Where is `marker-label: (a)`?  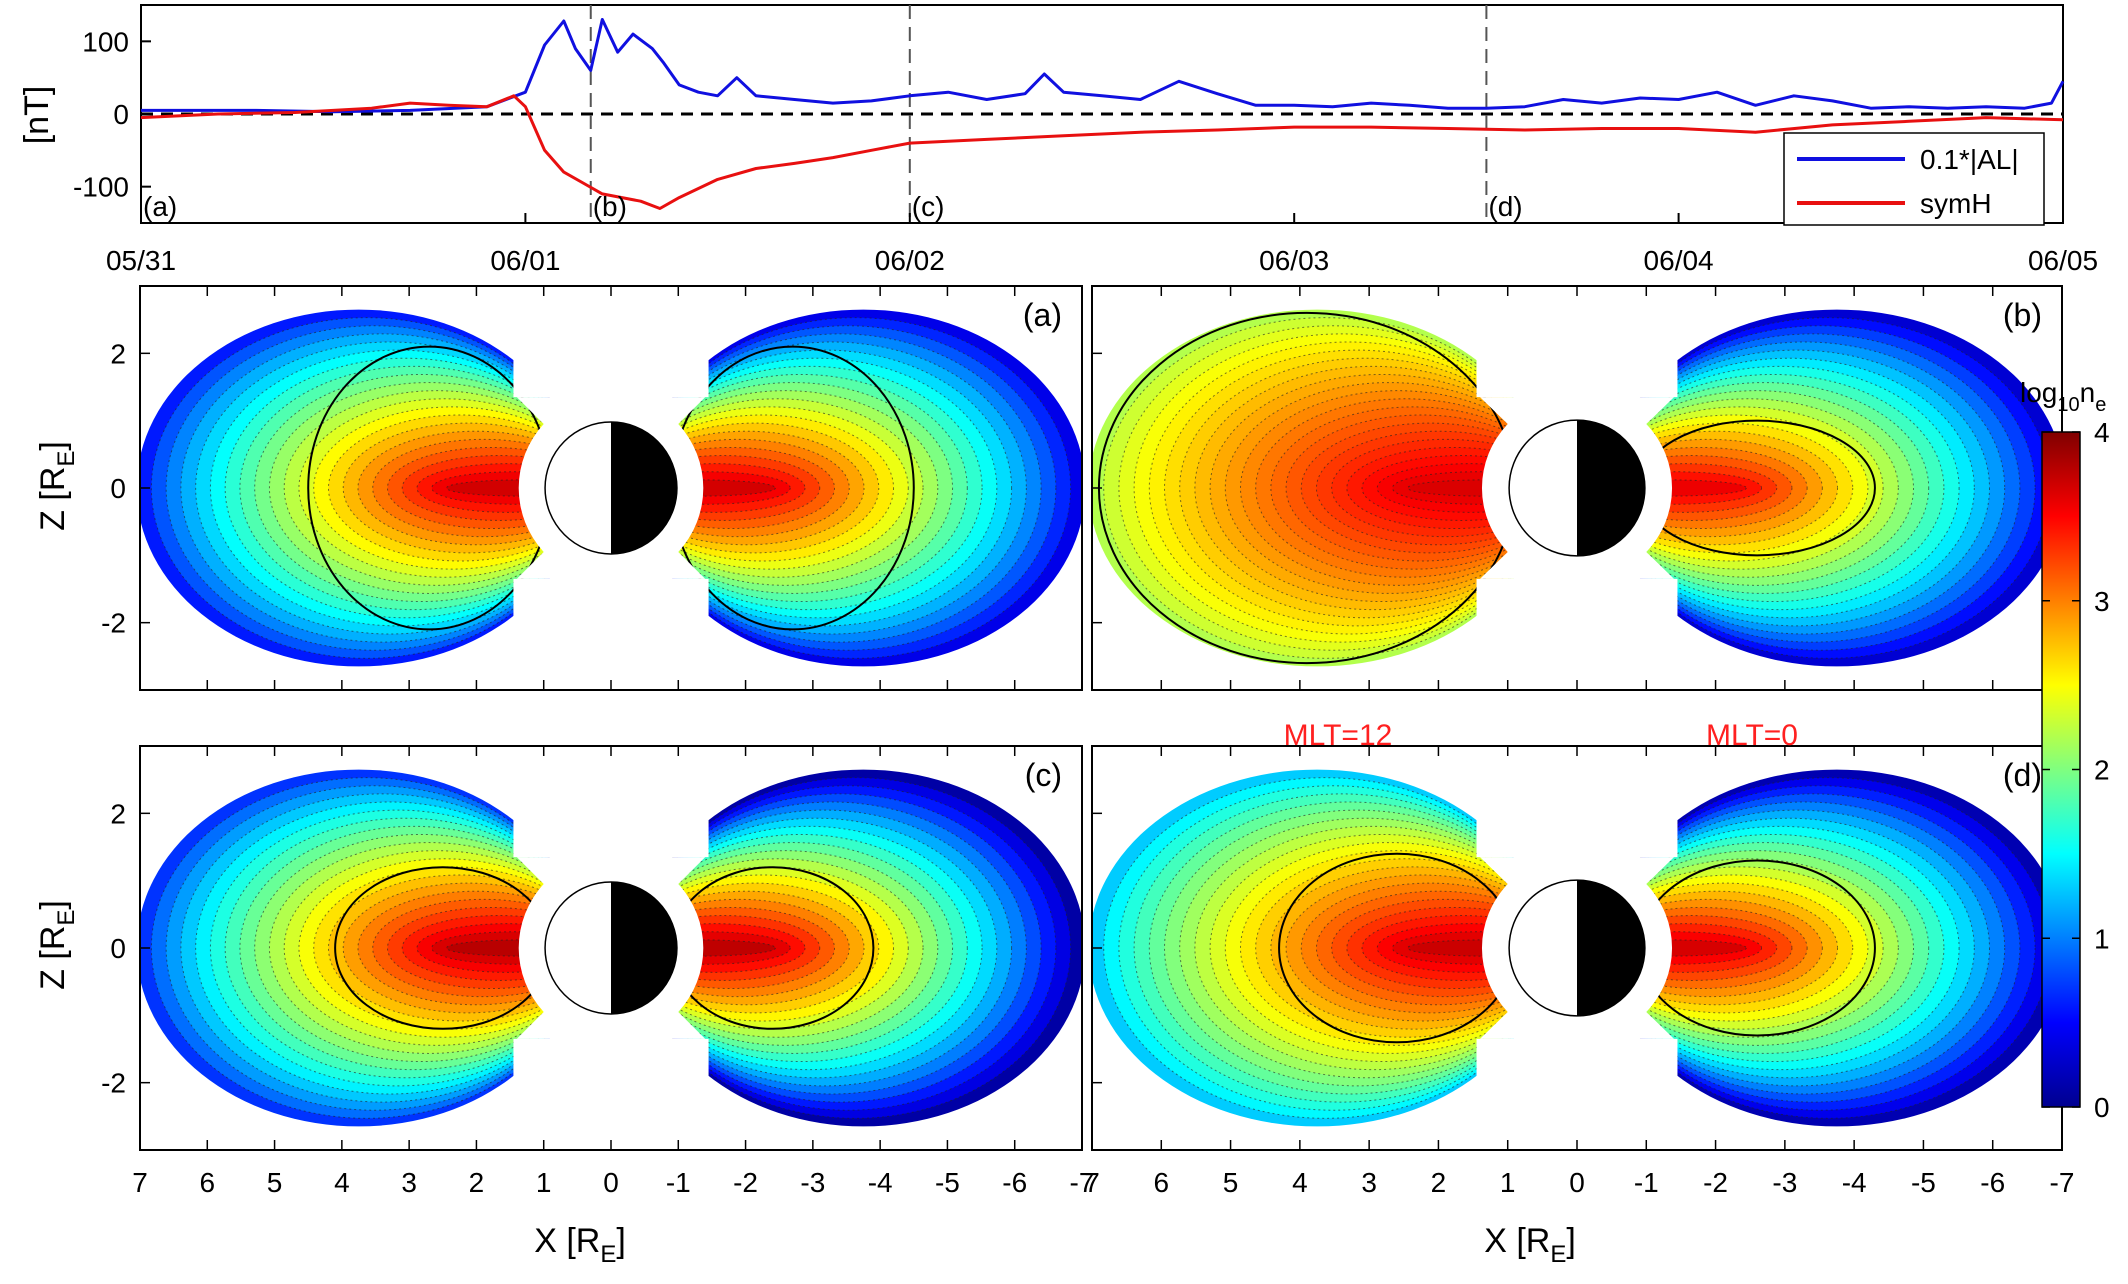 marker-label: (a) is located at coordinates (160, 206).